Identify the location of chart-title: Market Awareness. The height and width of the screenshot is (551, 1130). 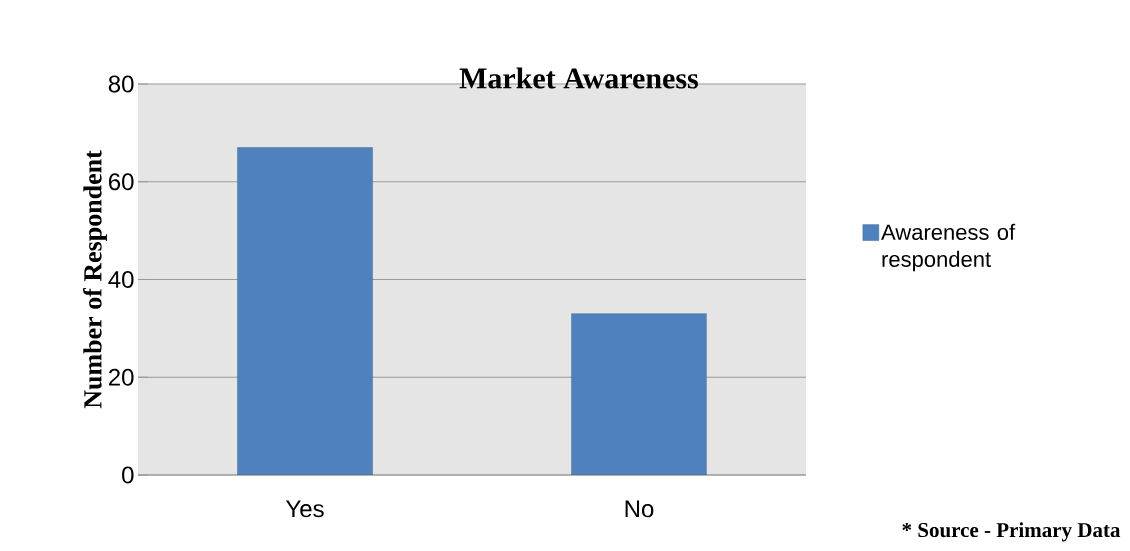
(578, 78).